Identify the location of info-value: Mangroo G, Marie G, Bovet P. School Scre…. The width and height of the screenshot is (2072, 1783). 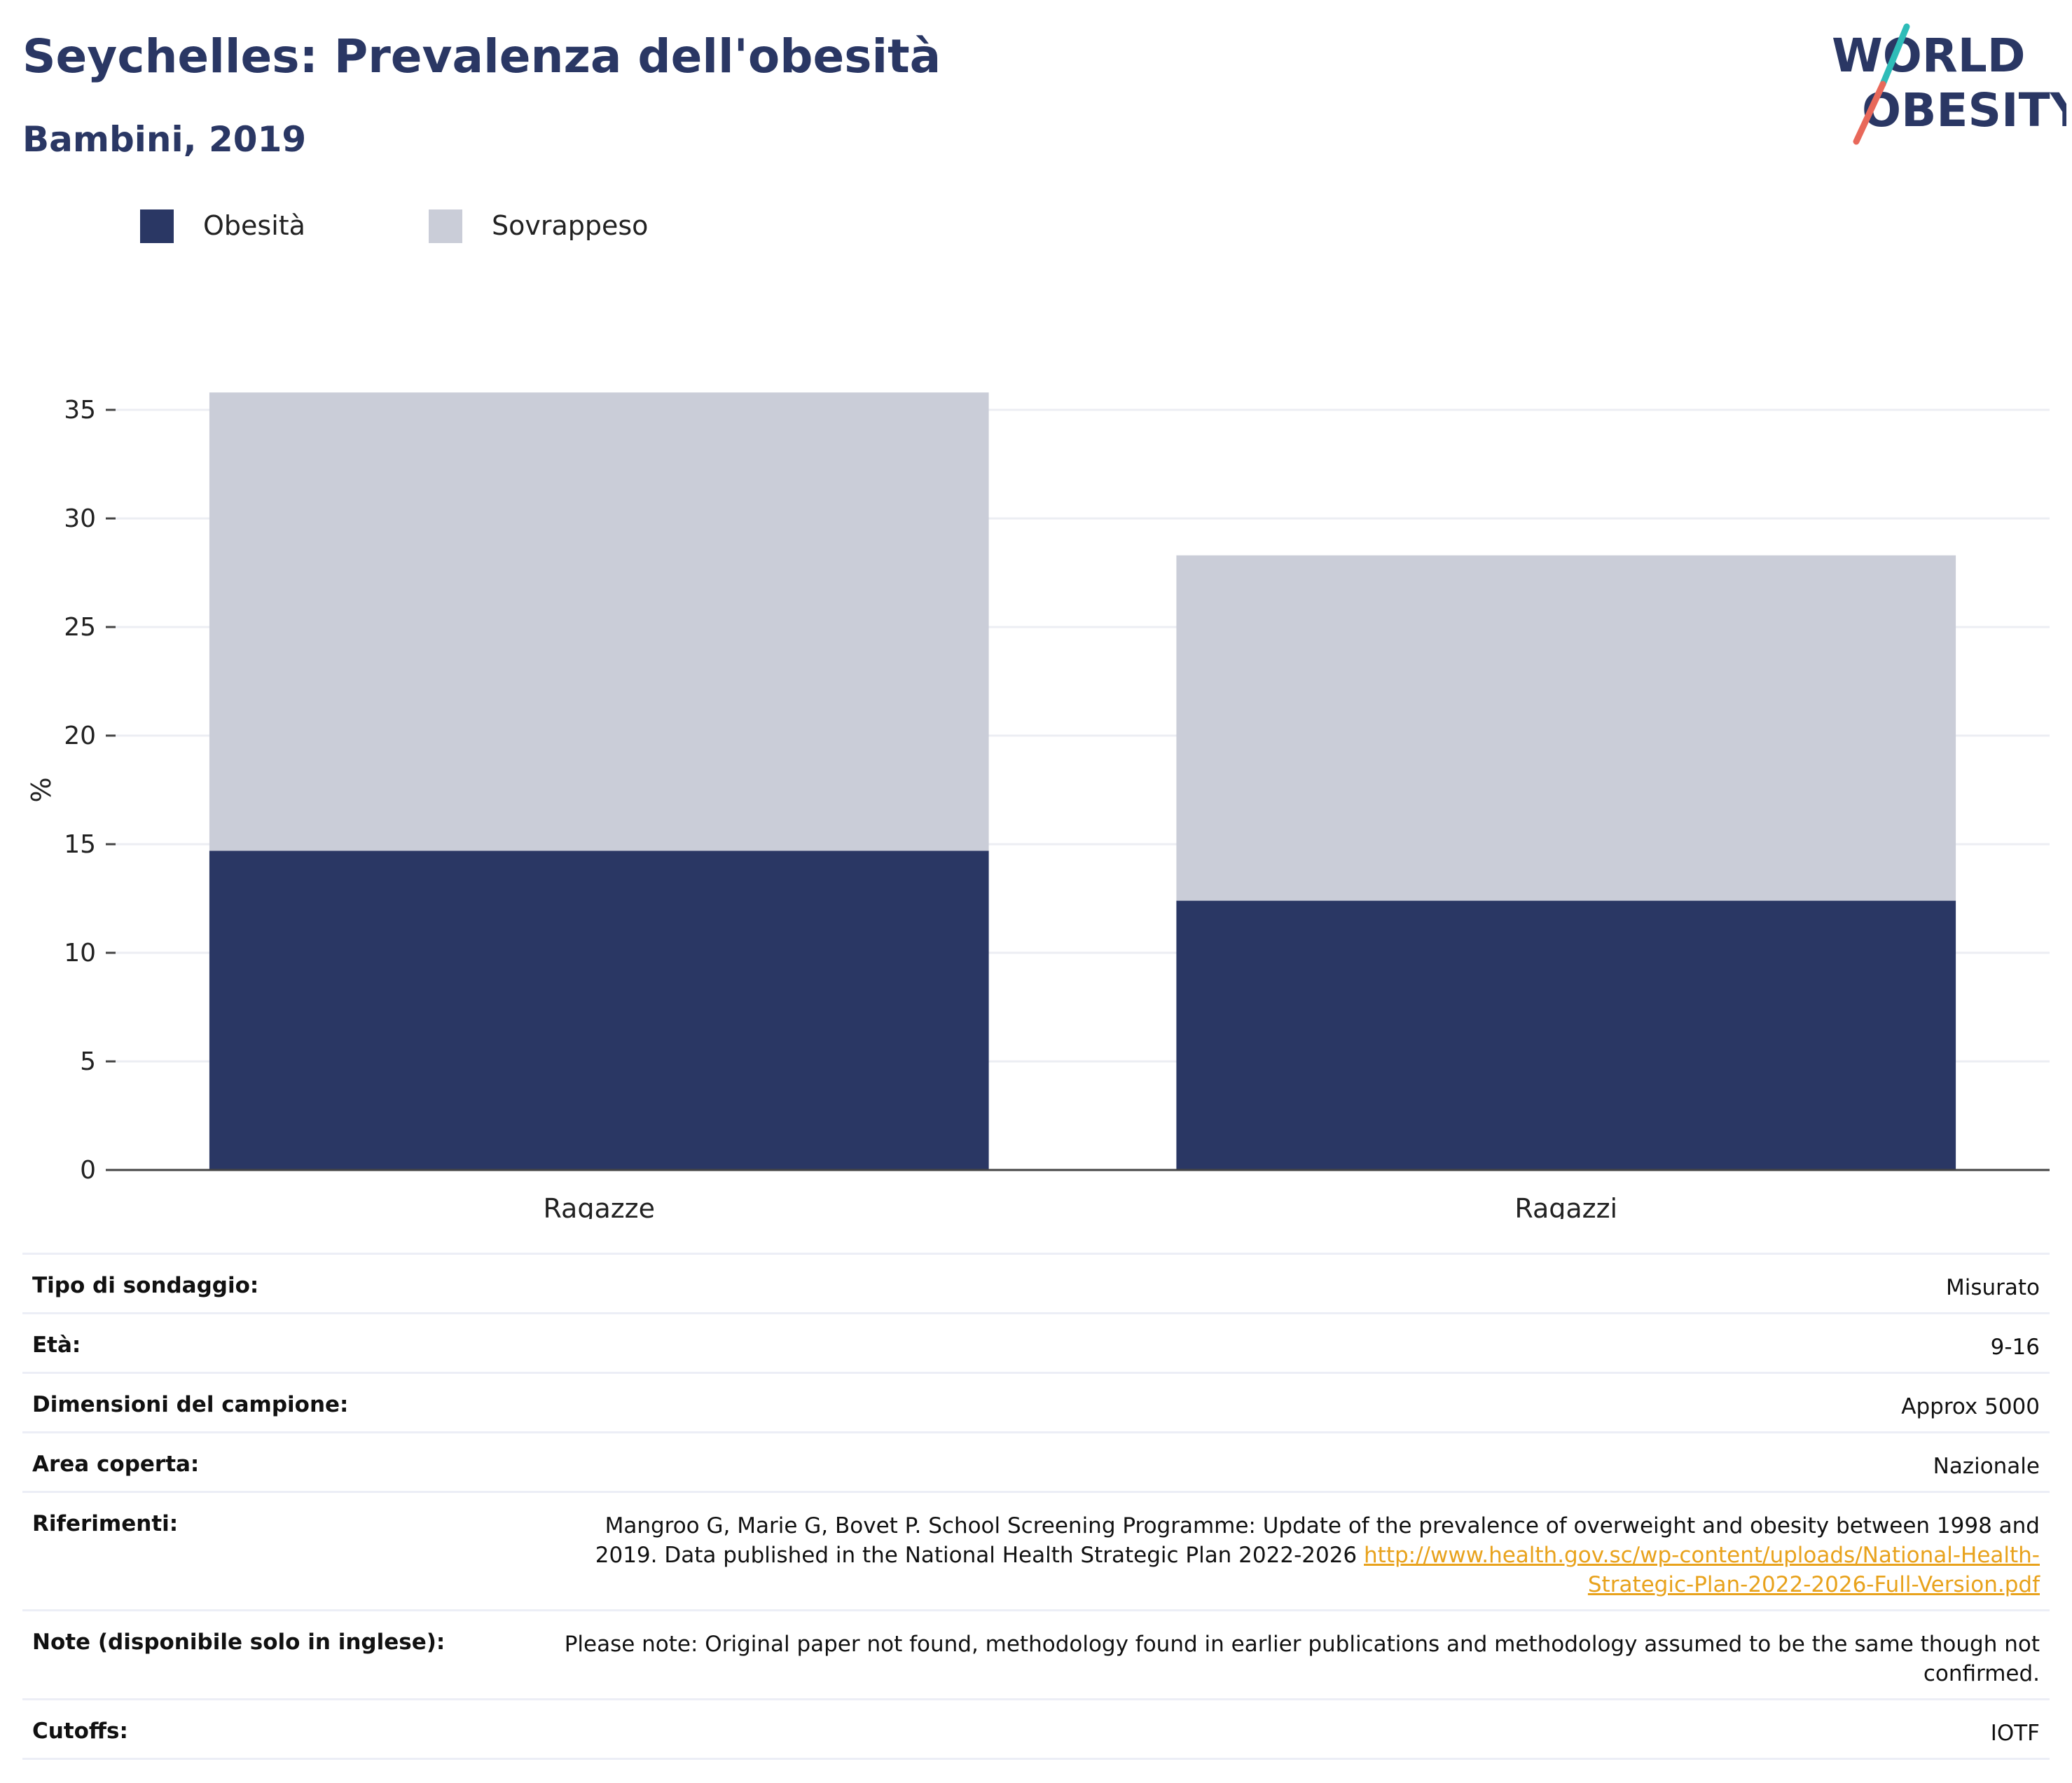
(1293, 1546).